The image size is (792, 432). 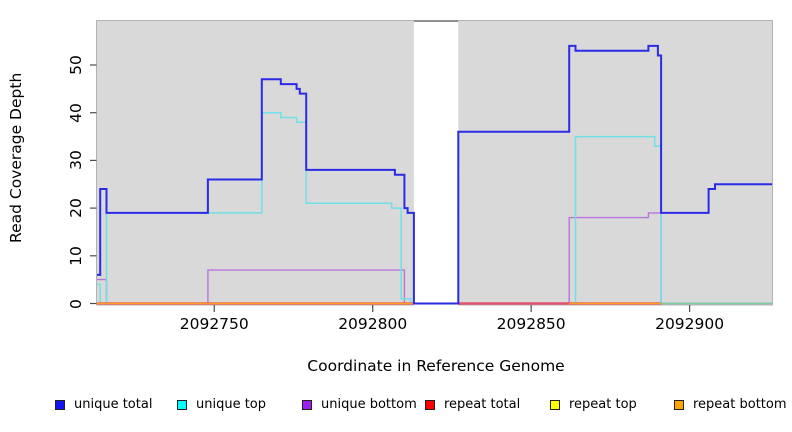 I want to click on y-axis-title: Read Coverage Depth, so click(x=16, y=157).